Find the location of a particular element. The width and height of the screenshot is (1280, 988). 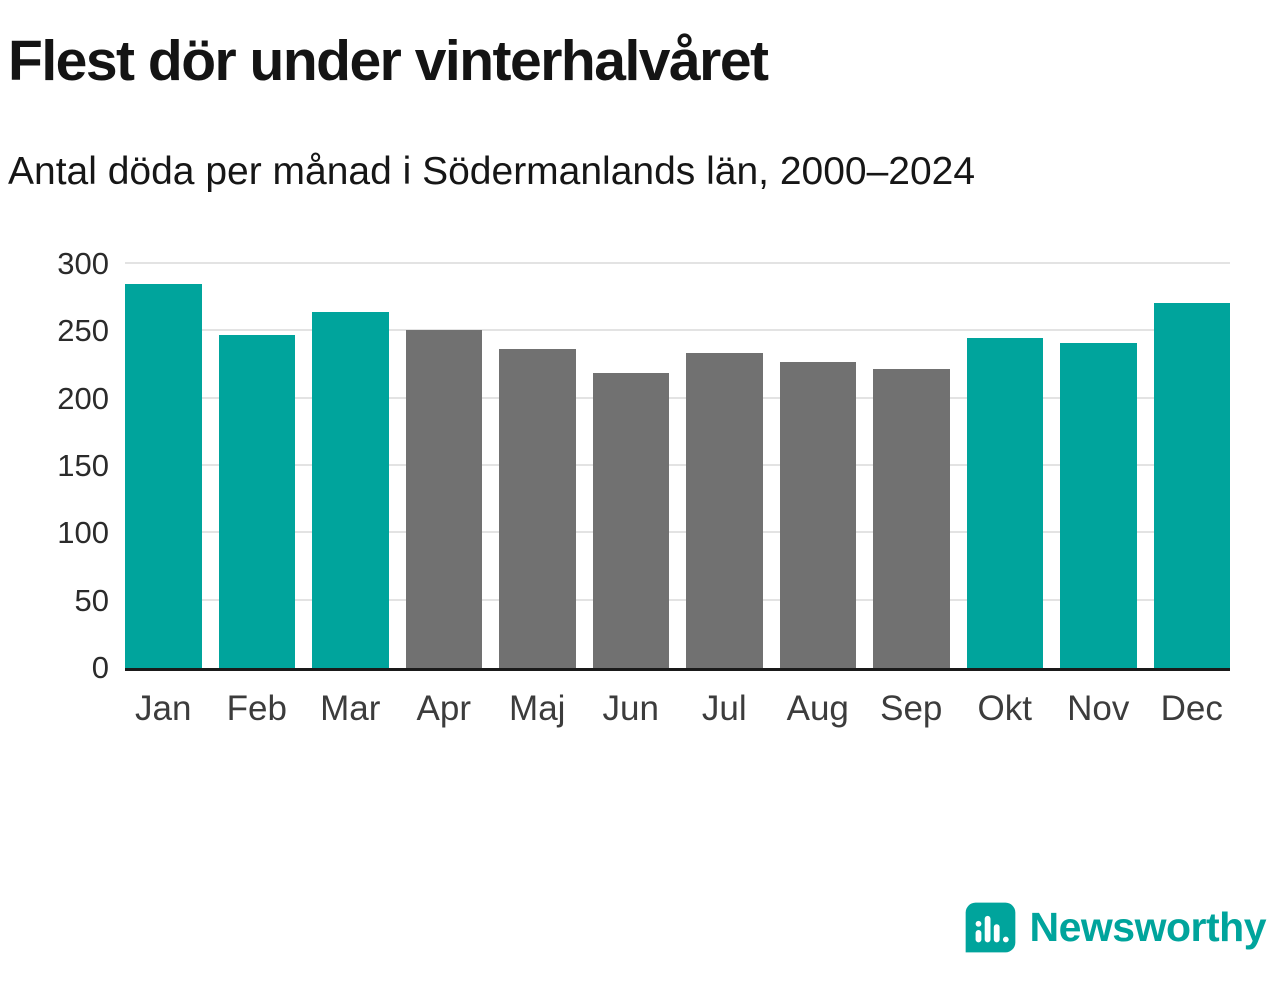

bar-okt is located at coordinates (1004, 503).